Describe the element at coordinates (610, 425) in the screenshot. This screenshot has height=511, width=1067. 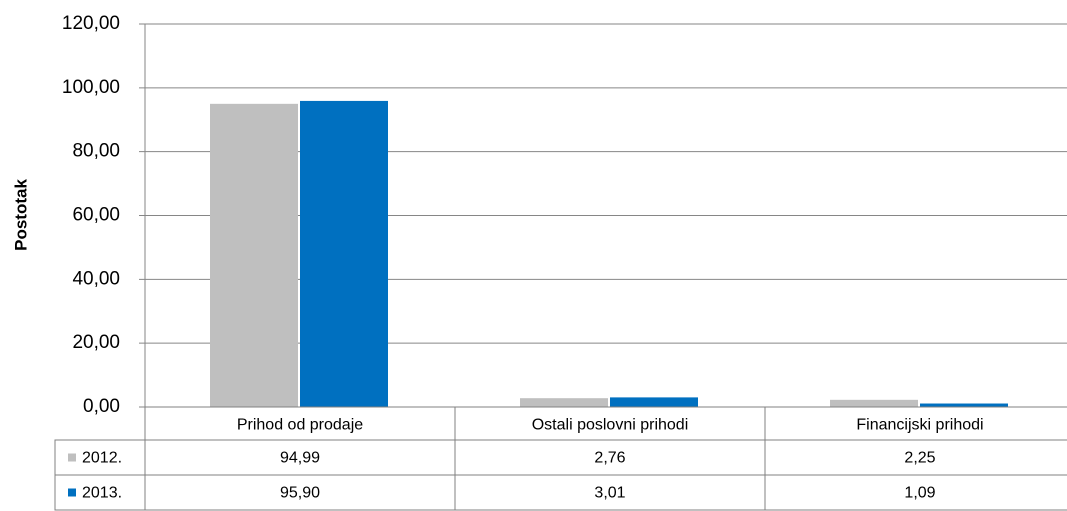
I see `x-tick-label: Ostali poslovni prihodi` at that location.